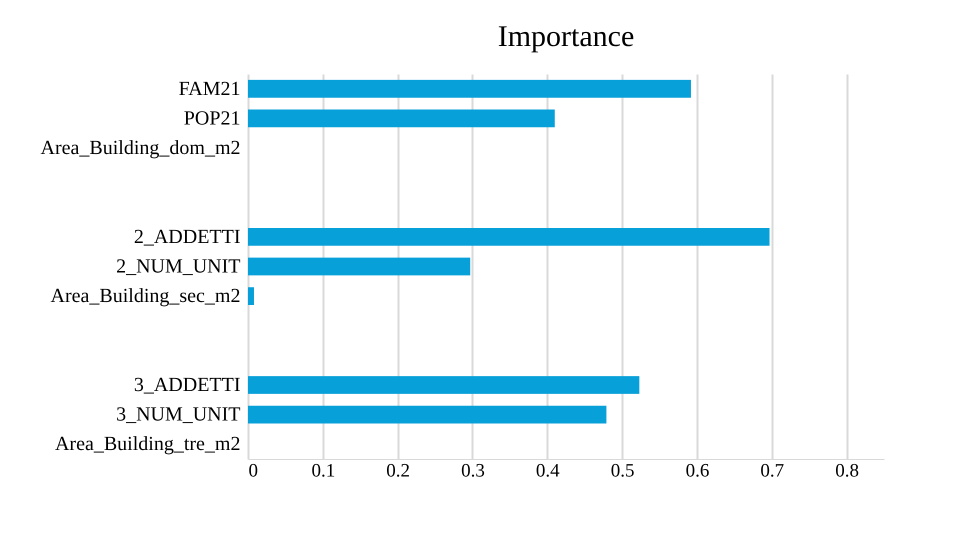 The height and width of the screenshot is (542, 957). Describe the element at coordinates (847, 471) in the screenshot. I see `x-tick-label: 0.8` at that location.